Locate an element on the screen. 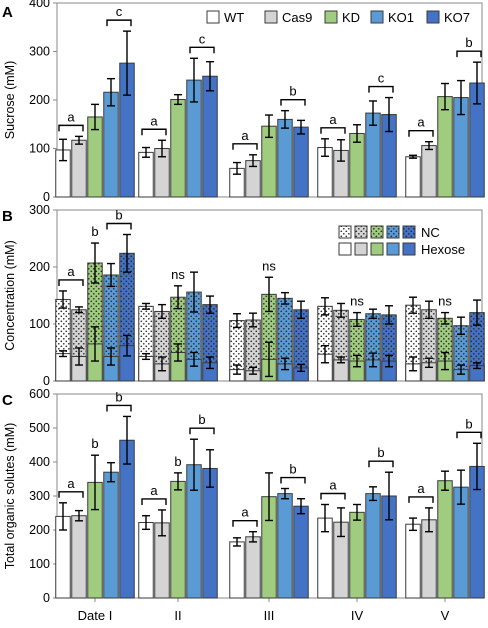 This screenshot has width=488, height=628. x-tick-label: IV is located at coordinates (357, 615).